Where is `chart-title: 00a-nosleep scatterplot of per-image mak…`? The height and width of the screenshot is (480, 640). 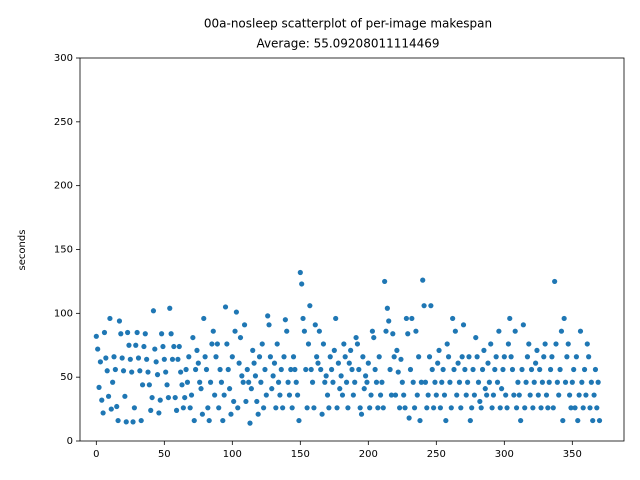
chart-title: 00a-nosleep scatterplot of per-image mak… is located at coordinates (348, 24).